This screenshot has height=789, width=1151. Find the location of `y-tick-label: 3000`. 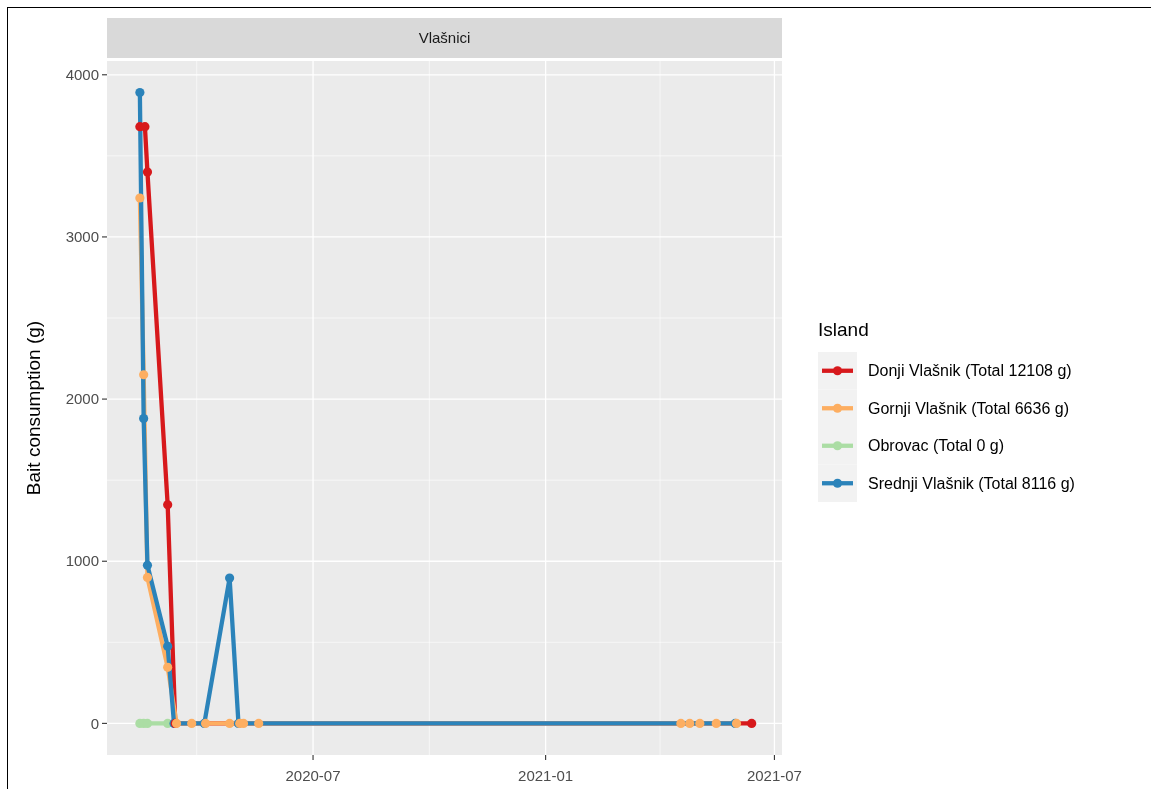

y-tick-label: 3000 is located at coordinates (82, 237).